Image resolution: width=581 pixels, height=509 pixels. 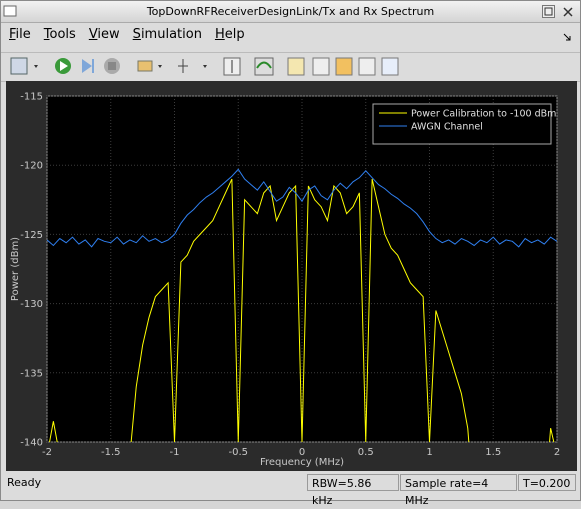 I want to click on toolbar, so click(x=290, y=67).